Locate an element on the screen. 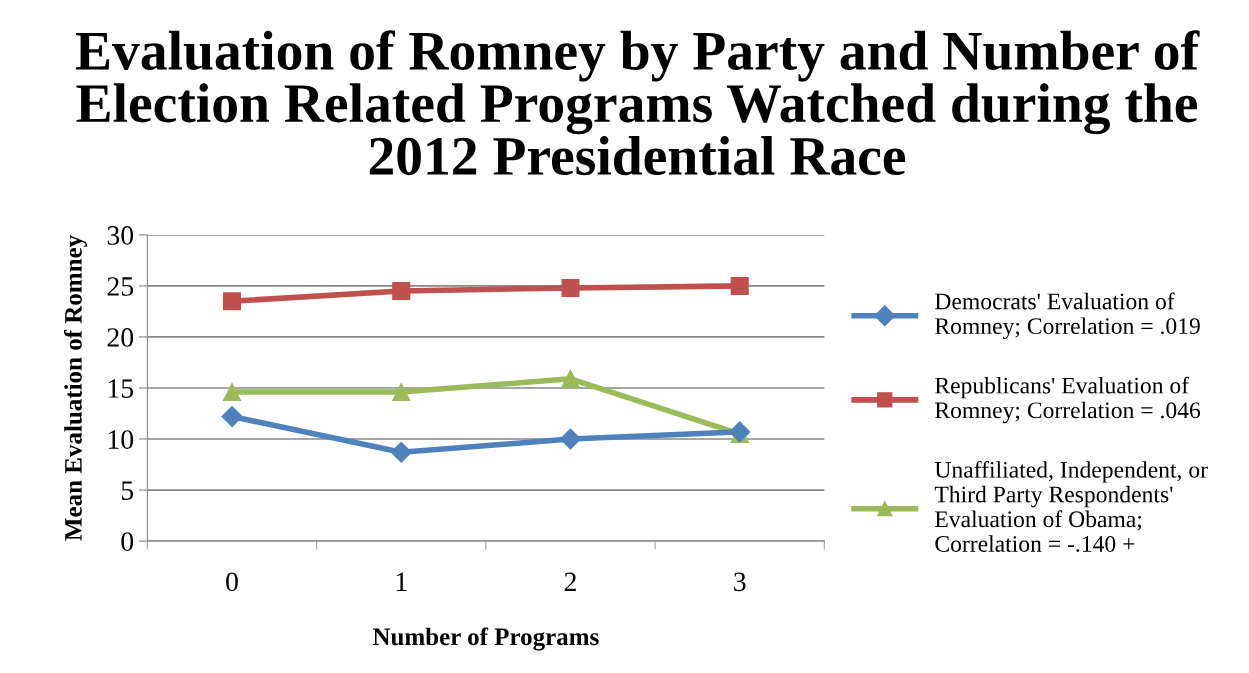  x-tick-label: 3 is located at coordinates (740, 582).